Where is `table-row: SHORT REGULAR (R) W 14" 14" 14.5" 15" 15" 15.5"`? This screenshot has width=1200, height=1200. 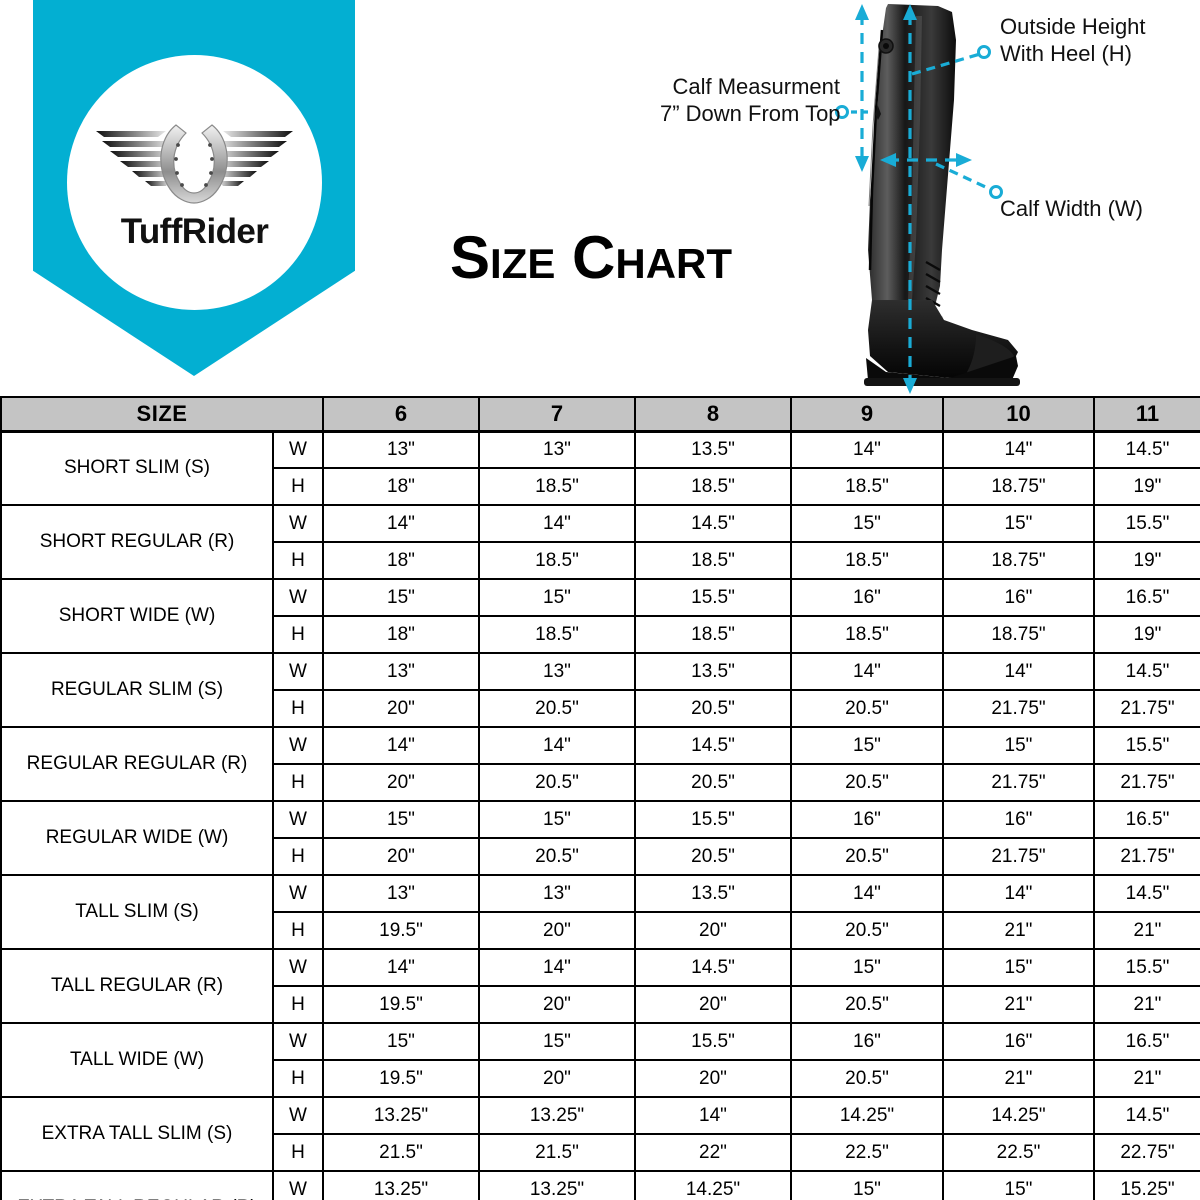
table-row: SHORT REGULAR (R) W 14" 14" 14.5" 15" 15" 15.5" is located at coordinates (600, 542).